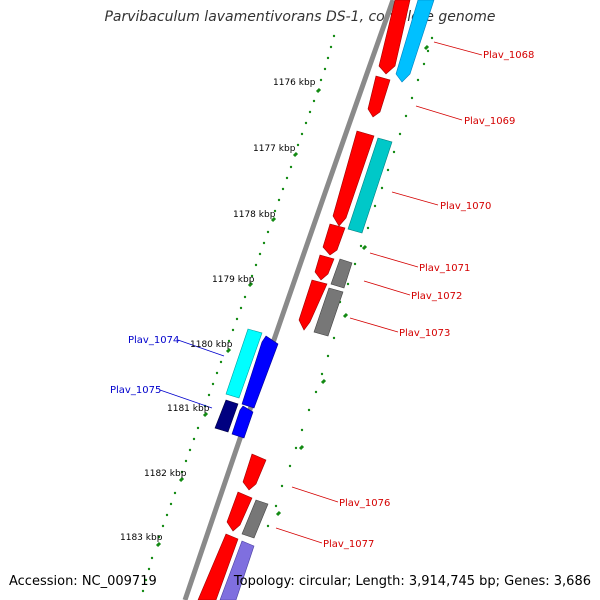 The width and height of the screenshot is (600, 600). I want to click on tick-label-1179: 1179 kbp, so click(233, 280).